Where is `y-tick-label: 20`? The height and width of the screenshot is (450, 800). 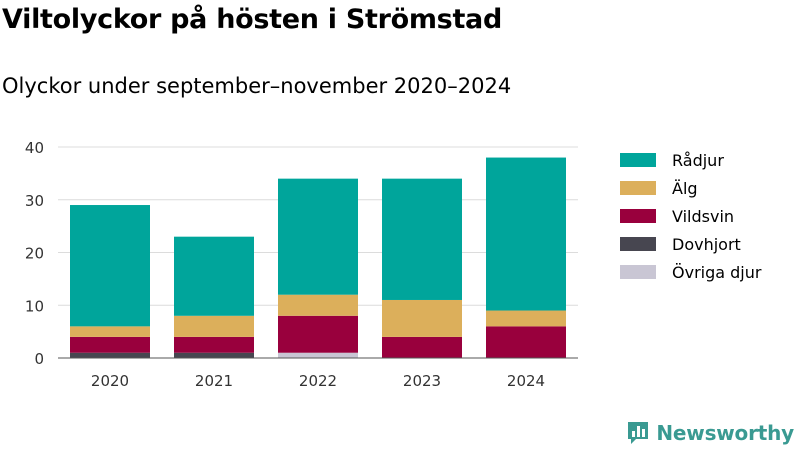
y-tick-label: 20 is located at coordinates (34, 254).